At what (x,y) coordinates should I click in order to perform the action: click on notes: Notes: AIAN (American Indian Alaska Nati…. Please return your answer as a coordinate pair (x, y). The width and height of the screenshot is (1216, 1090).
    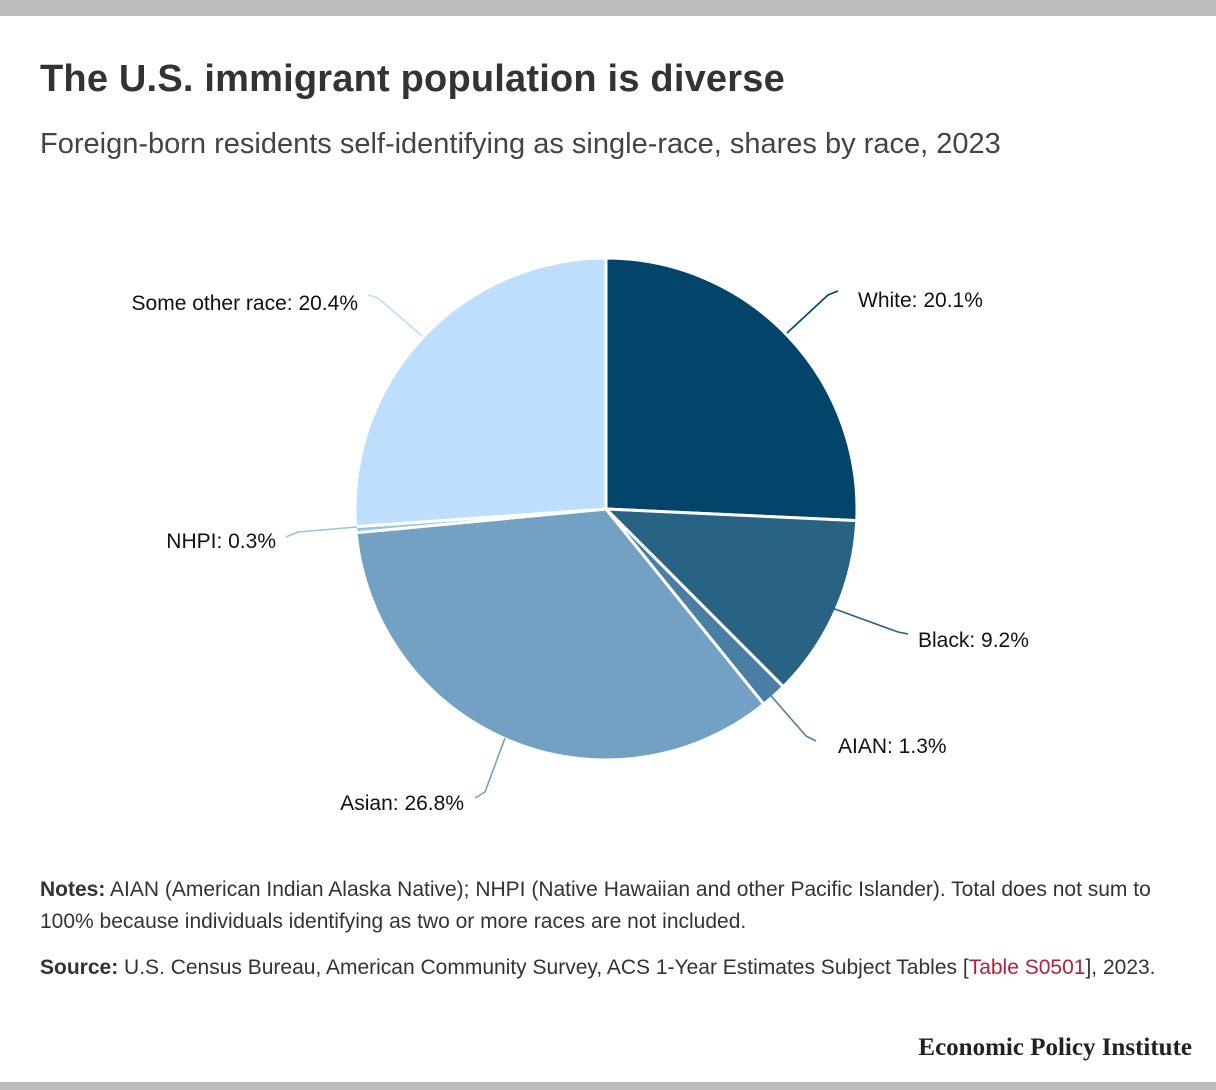
    Looking at the image, I should click on (610, 906).